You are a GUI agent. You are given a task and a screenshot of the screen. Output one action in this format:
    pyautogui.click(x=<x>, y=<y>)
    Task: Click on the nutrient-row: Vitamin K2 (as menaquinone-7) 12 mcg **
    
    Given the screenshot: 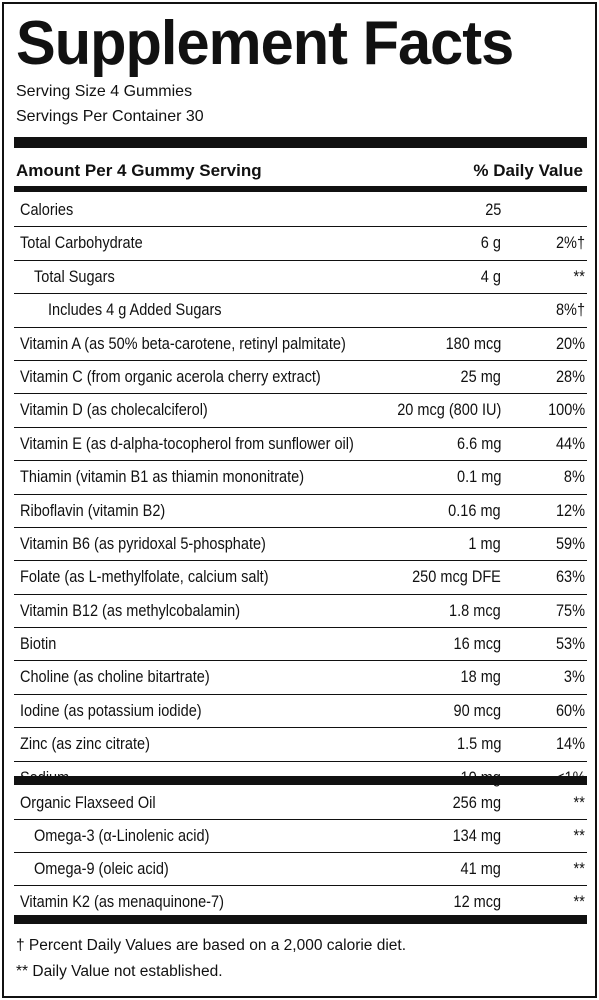 What is the action you would take?
    pyautogui.click(x=300, y=902)
    